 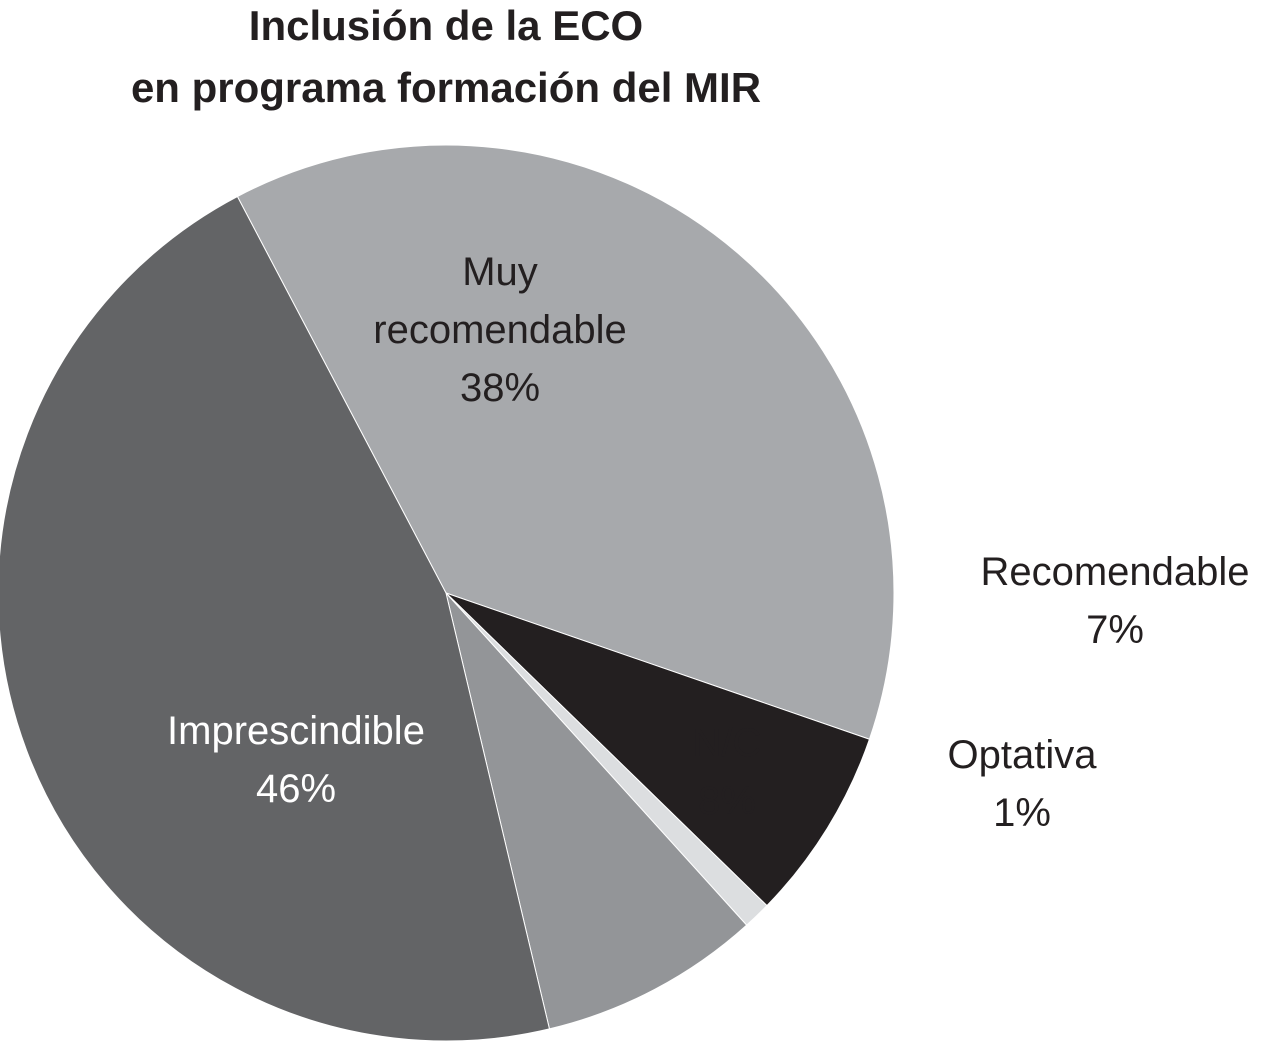 What do you see at coordinates (1114, 572) in the screenshot?
I see `slice-category-label: Recomendable` at bounding box center [1114, 572].